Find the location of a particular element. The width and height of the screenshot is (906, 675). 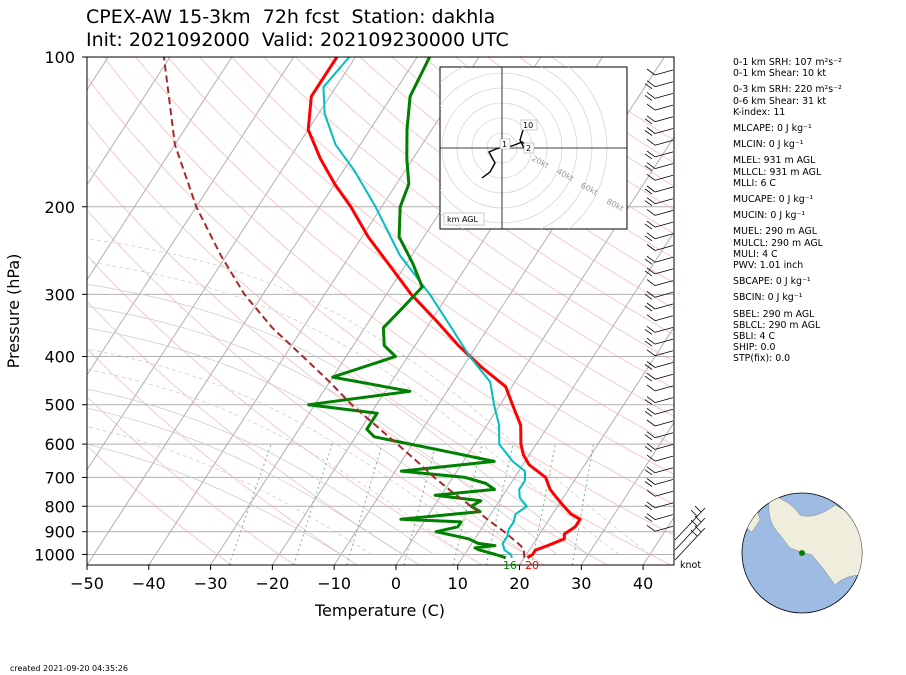

globe-land-africa-europe is located at coordinates (815, 540).